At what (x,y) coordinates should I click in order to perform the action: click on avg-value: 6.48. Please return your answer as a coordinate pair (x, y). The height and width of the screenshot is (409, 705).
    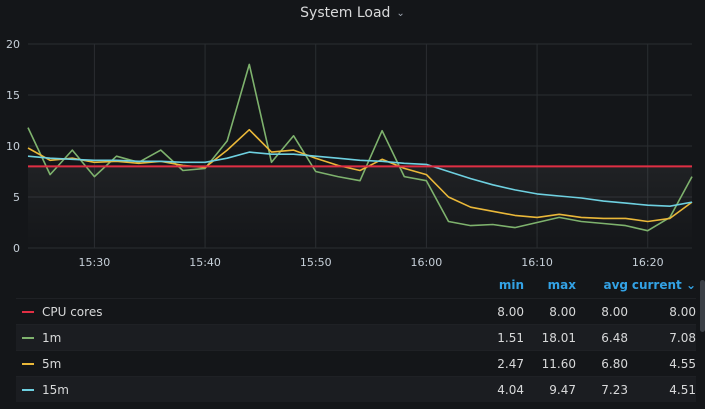
    Looking at the image, I should click on (614, 337).